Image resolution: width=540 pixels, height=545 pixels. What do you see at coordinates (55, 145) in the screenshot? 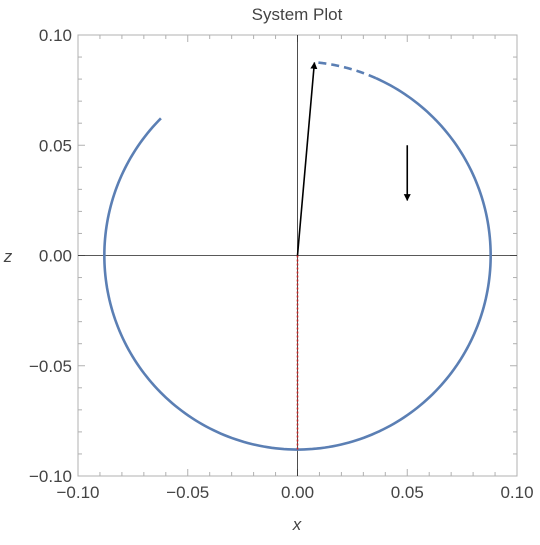
I see `y-tick-label: 0.05` at bounding box center [55, 145].